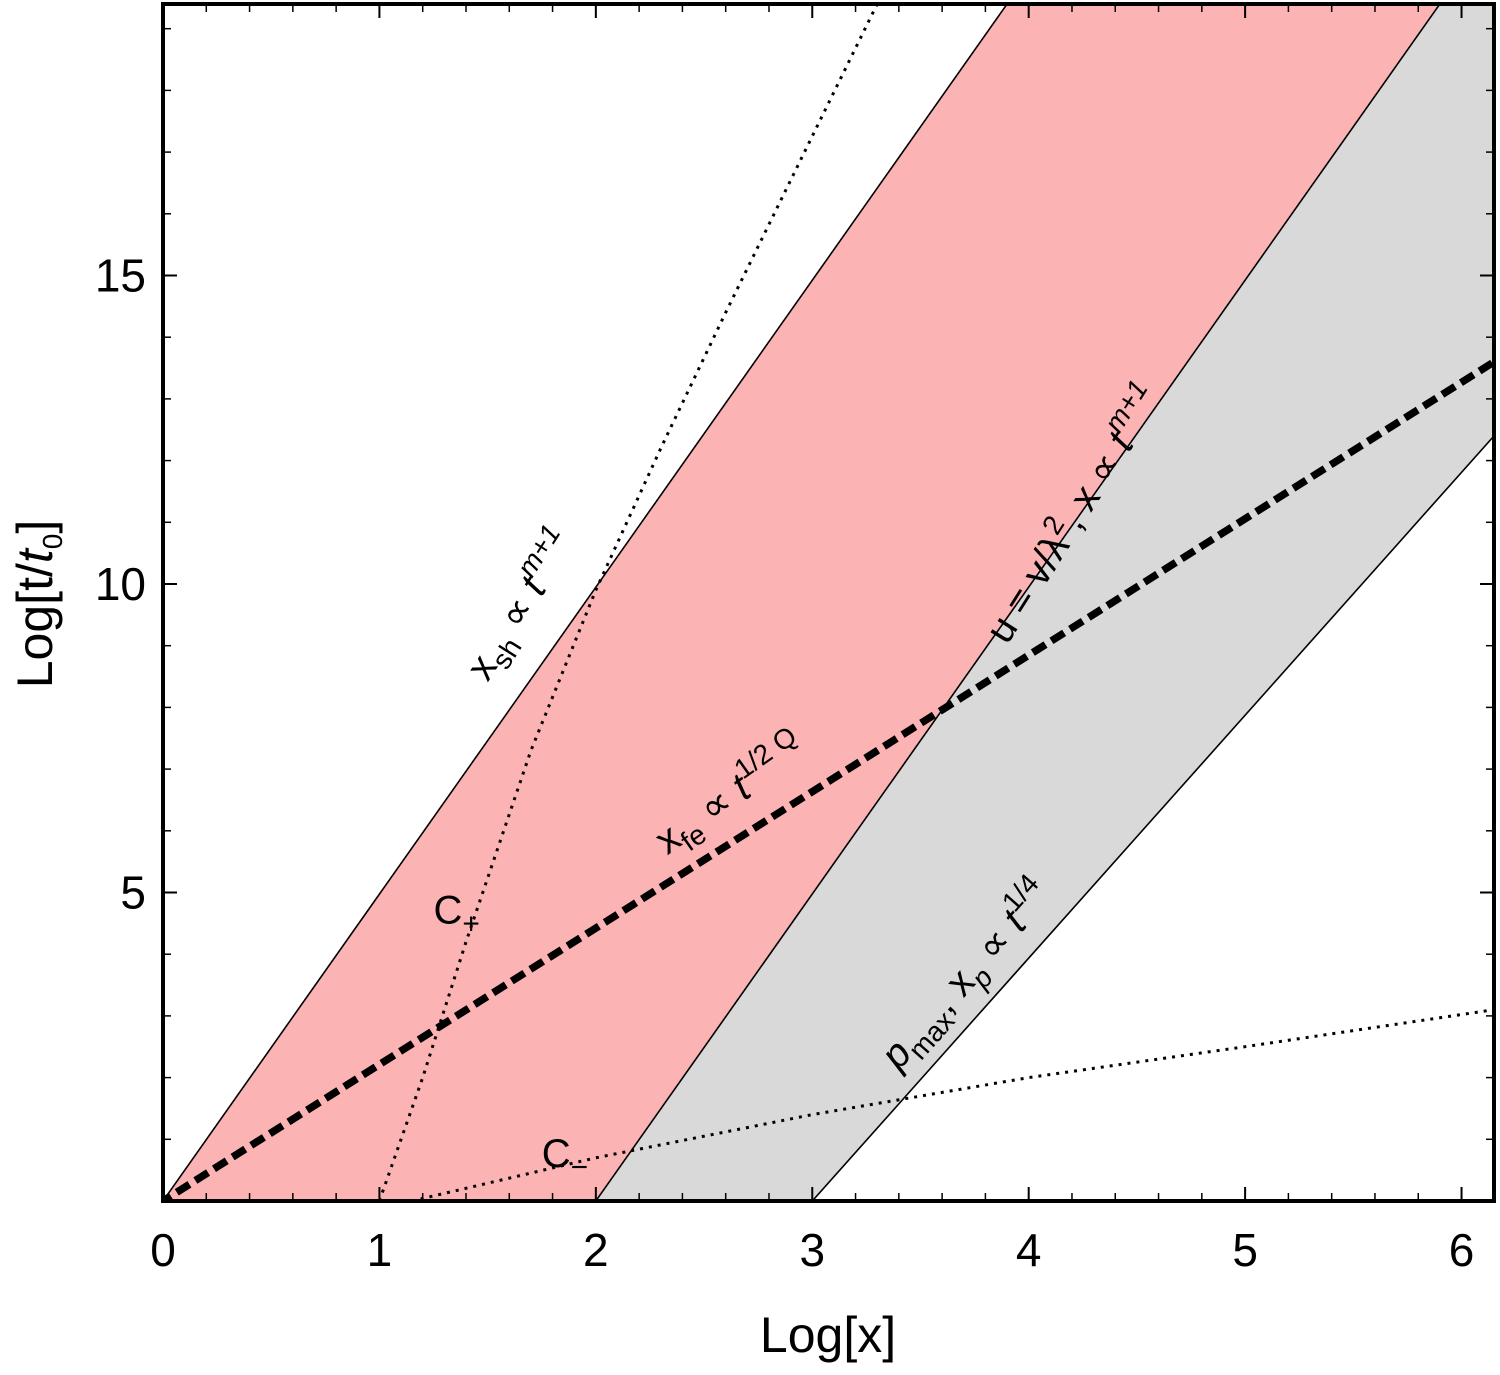 This screenshot has width=1500, height=1375. Describe the element at coordinates (380, 1250) in the screenshot. I see `x-tick-label: 1` at that location.